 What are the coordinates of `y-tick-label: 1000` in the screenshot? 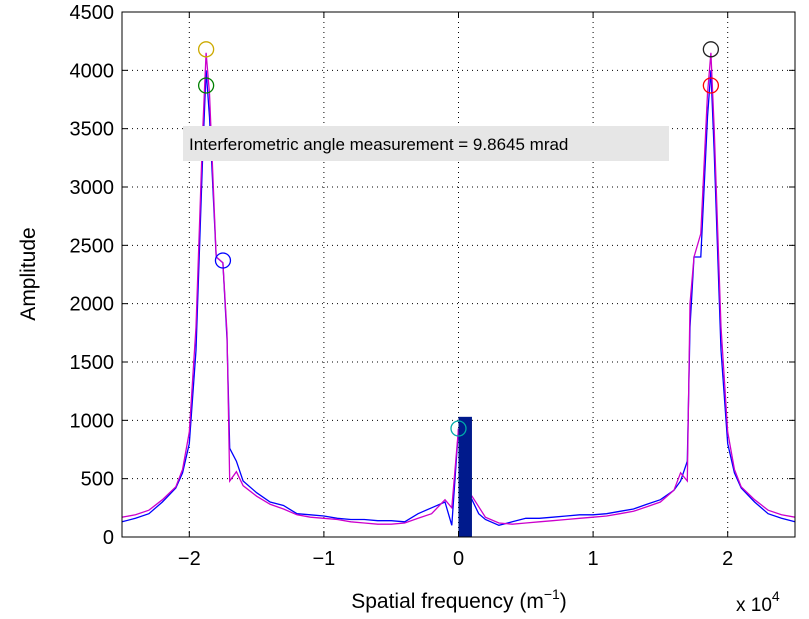 It's located at (92, 421).